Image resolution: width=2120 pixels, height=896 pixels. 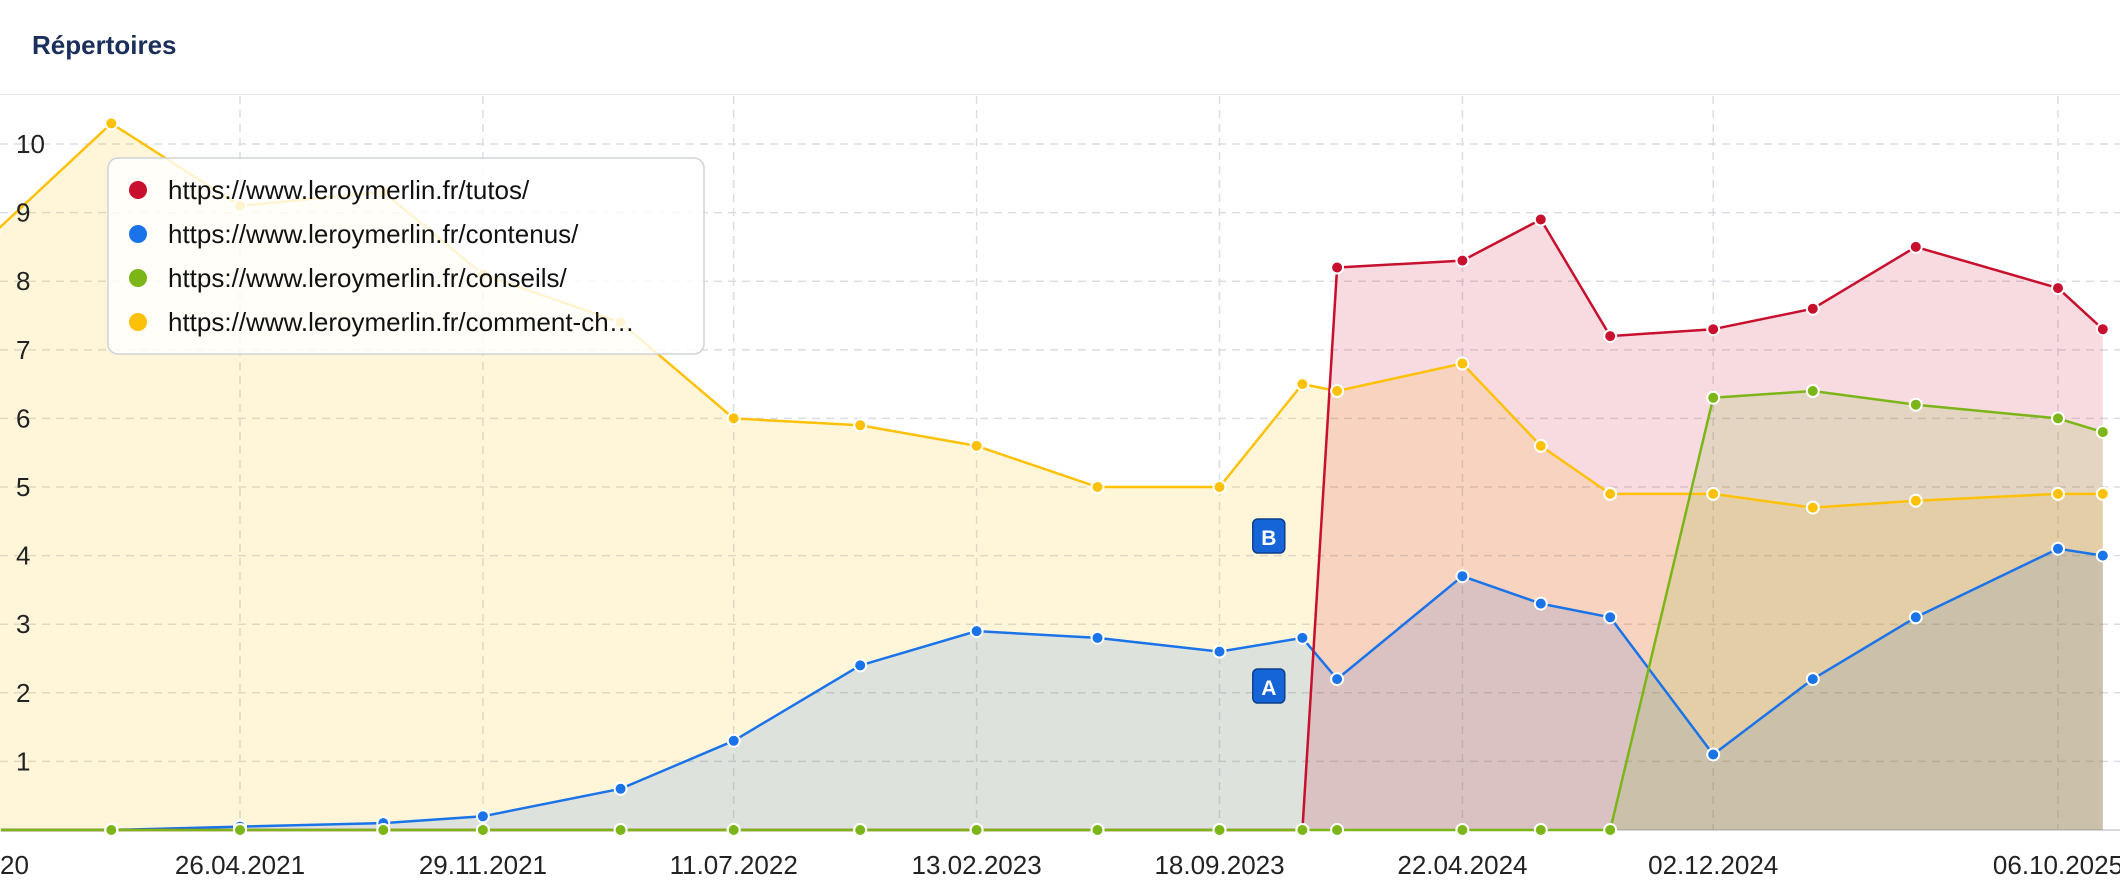 I want to click on annotation-label: A, so click(x=1268, y=688).